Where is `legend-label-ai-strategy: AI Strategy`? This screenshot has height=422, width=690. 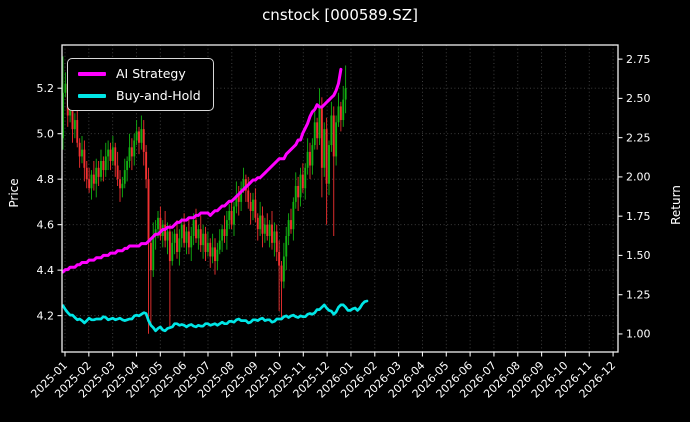
legend-label-ai-strategy: AI Strategy is located at coordinates (151, 73).